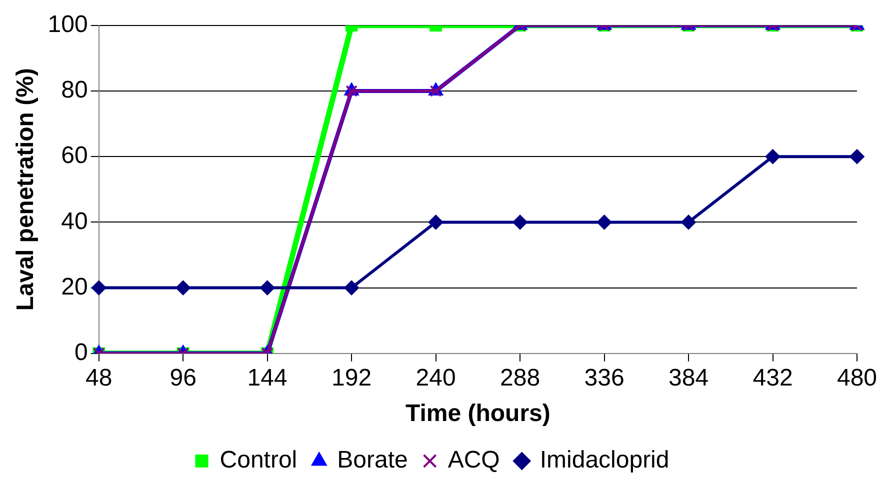  Describe the element at coordinates (74, 90) in the screenshot. I see `y-tick-label: 80` at that location.